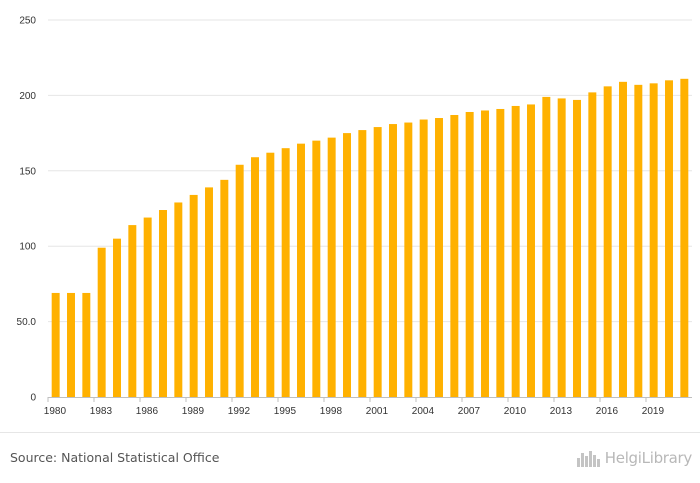  Describe the element at coordinates (423, 411) in the screenshot. I see `x-tick-label: 2004` at that location.